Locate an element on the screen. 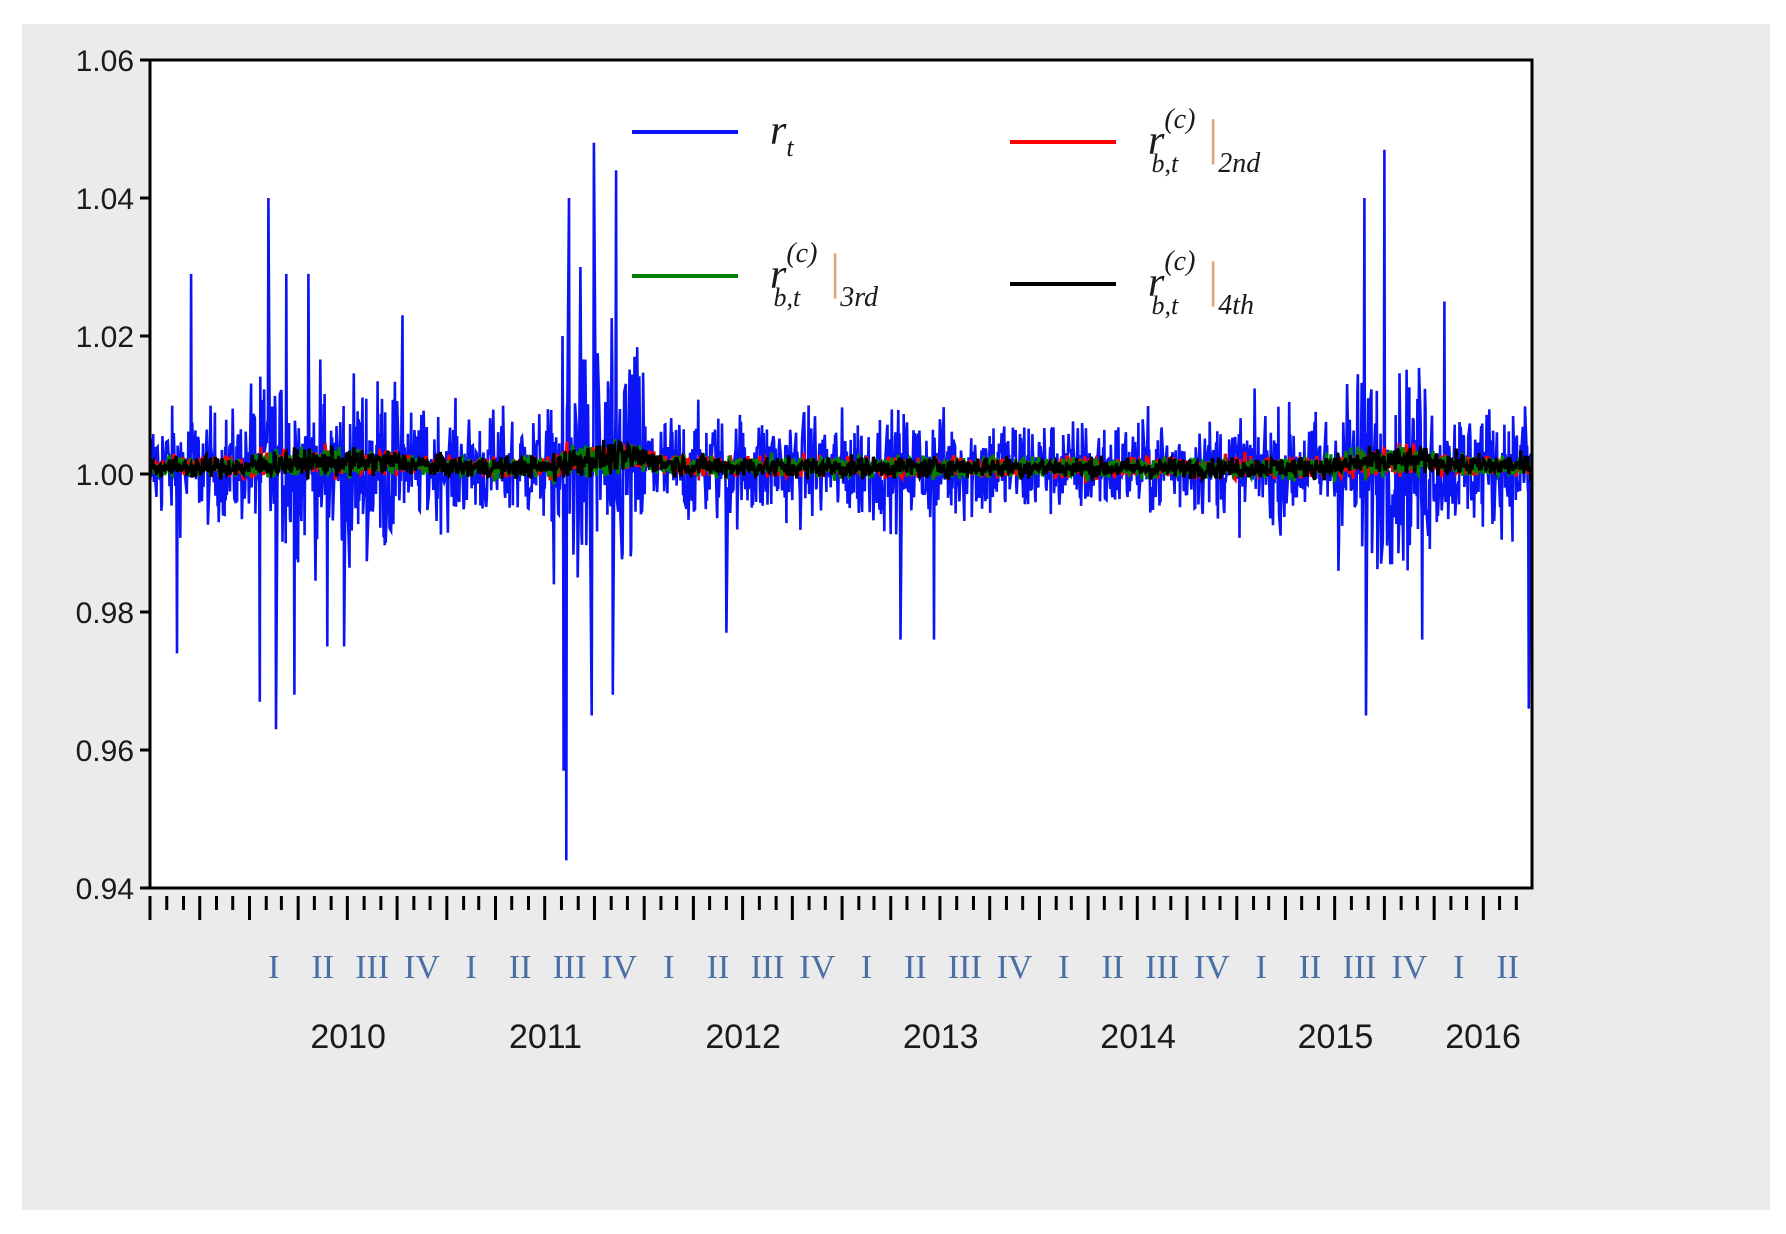 This screenshot has width=1786, height=1234. year-label: 2011 is located at coordinates (545, 1037).